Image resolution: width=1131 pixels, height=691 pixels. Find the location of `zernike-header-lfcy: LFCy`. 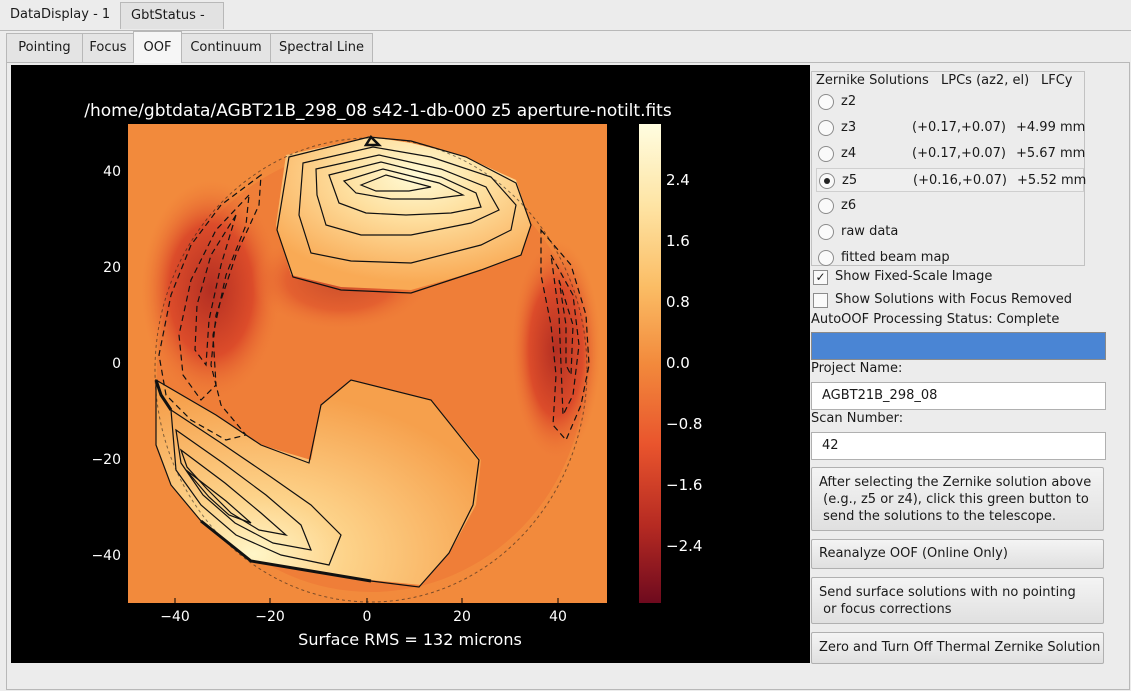

zernike-header-lfcy: LFCy is located at coordinates (1057, 80).